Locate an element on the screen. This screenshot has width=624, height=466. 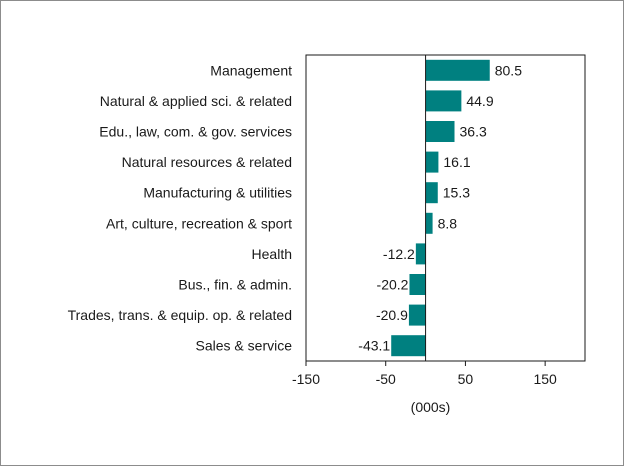
x-tick-label: -50 is located at coordinates (386, 379).